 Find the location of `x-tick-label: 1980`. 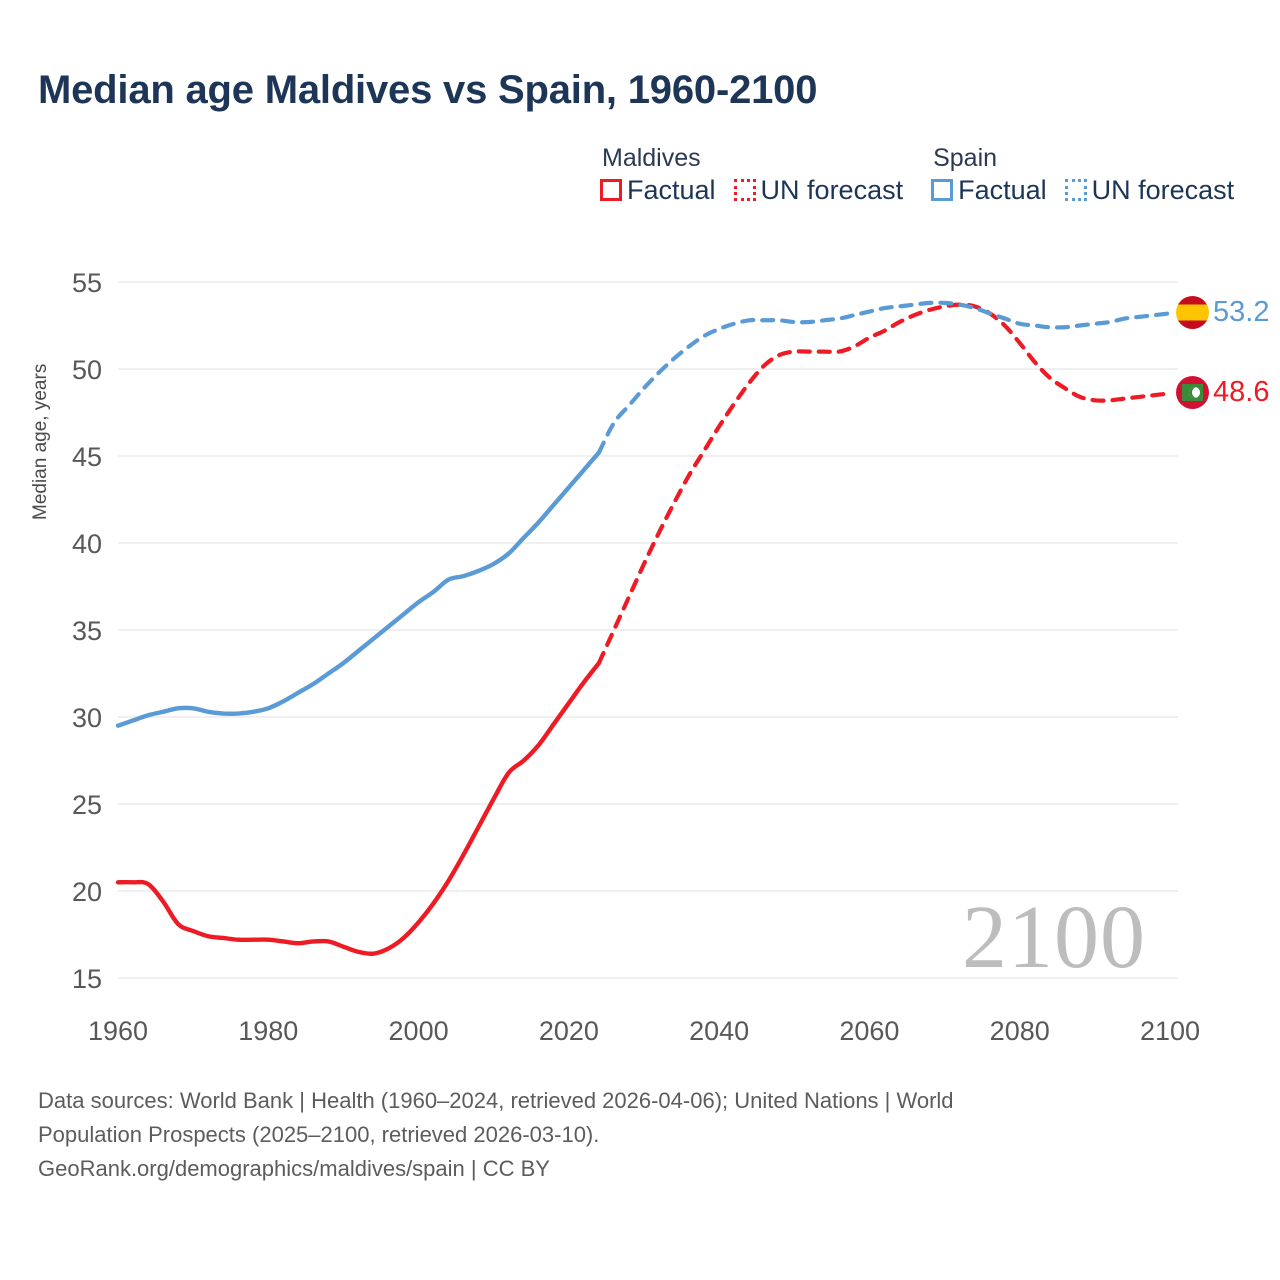

x-tick-label: 1980 is located at coordinates (268, 1031).